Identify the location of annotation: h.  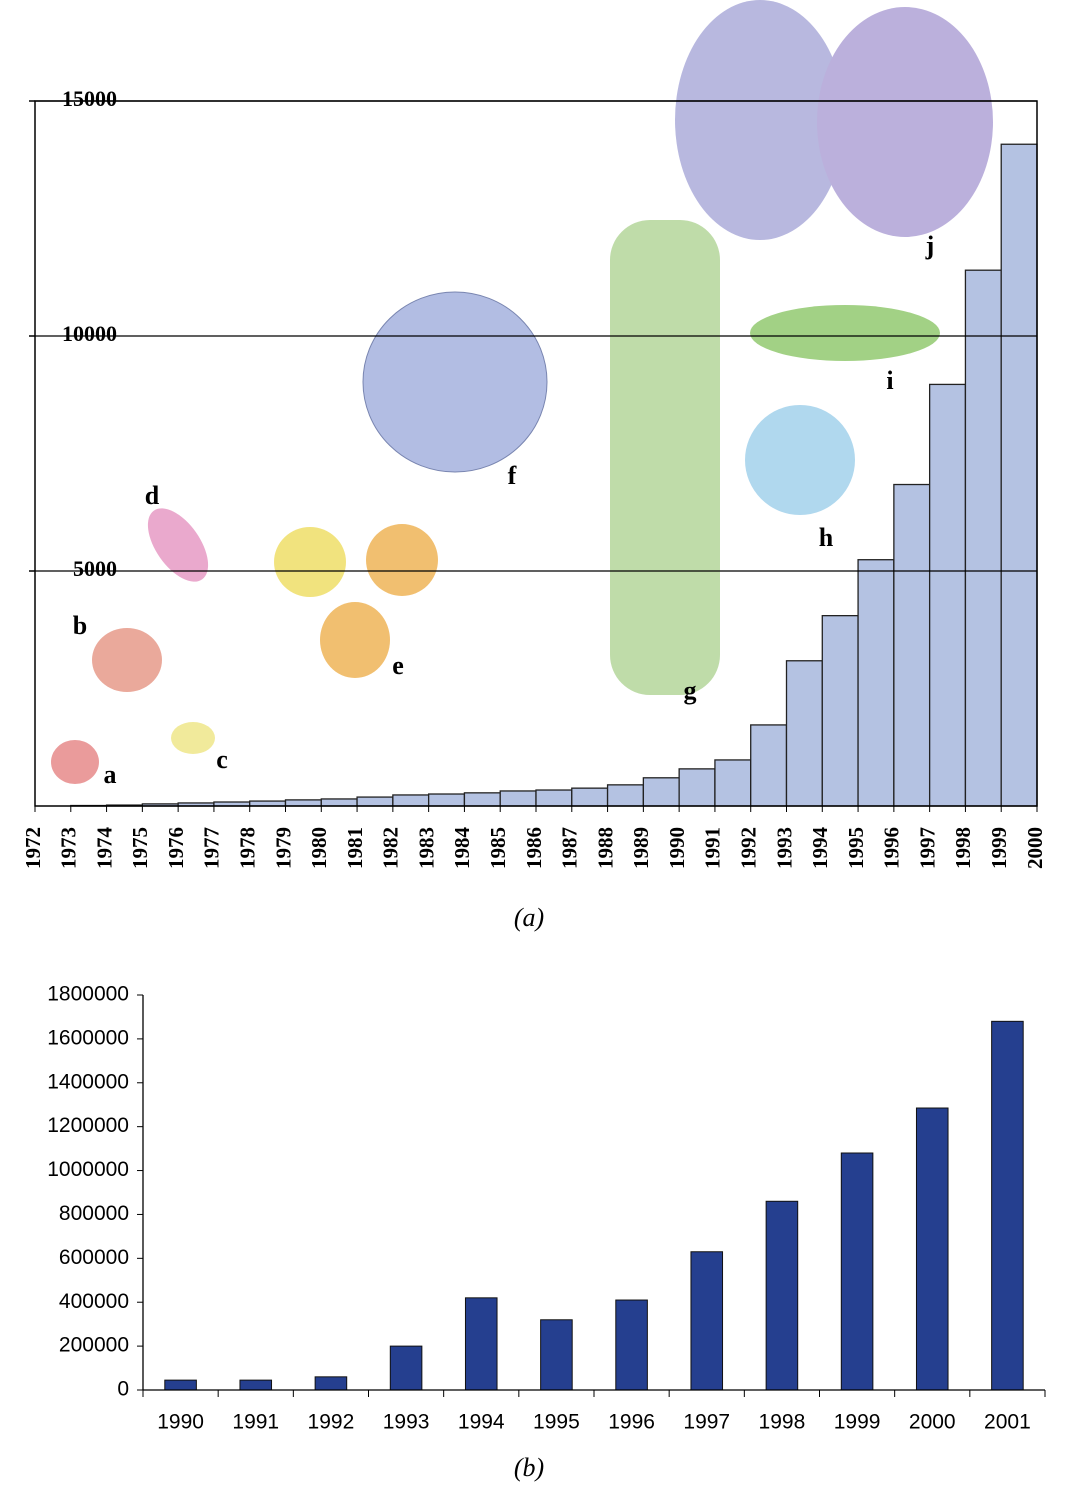
(826, 537).